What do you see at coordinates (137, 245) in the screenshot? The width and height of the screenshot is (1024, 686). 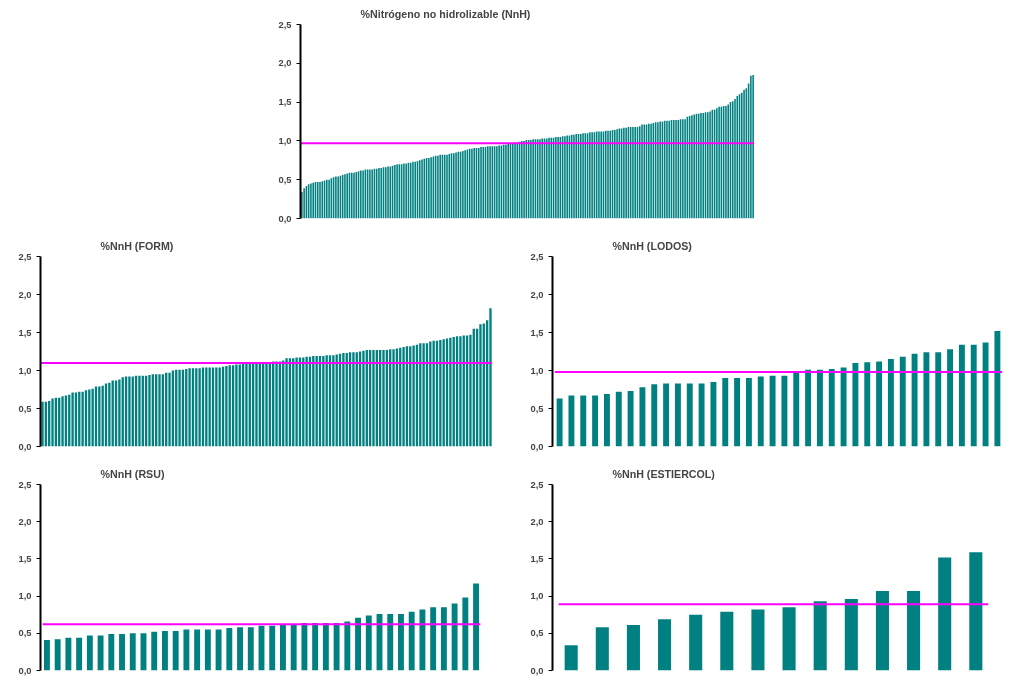 I see `chart-title: %NnH (FORM)` at bounding box center [137, 245].